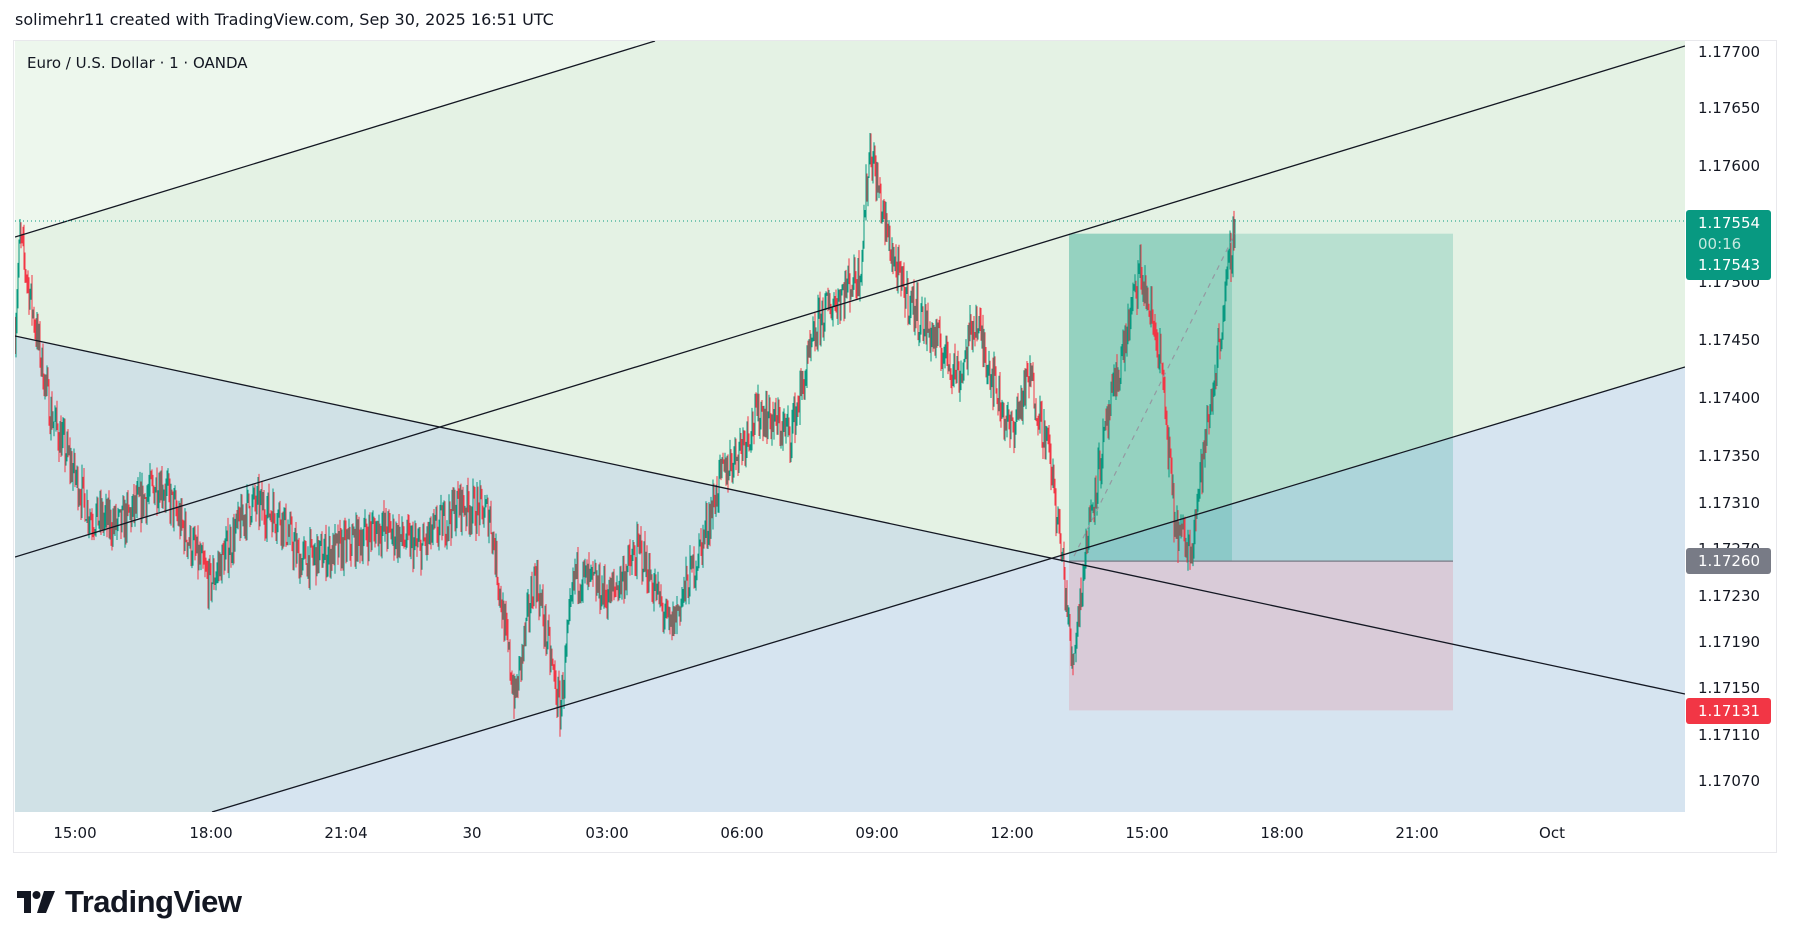  What do you see at coordinates (1729, 456) in the screenshot?
I see `price-tick-label: 1.17350` at bounding box center [1729, 456].